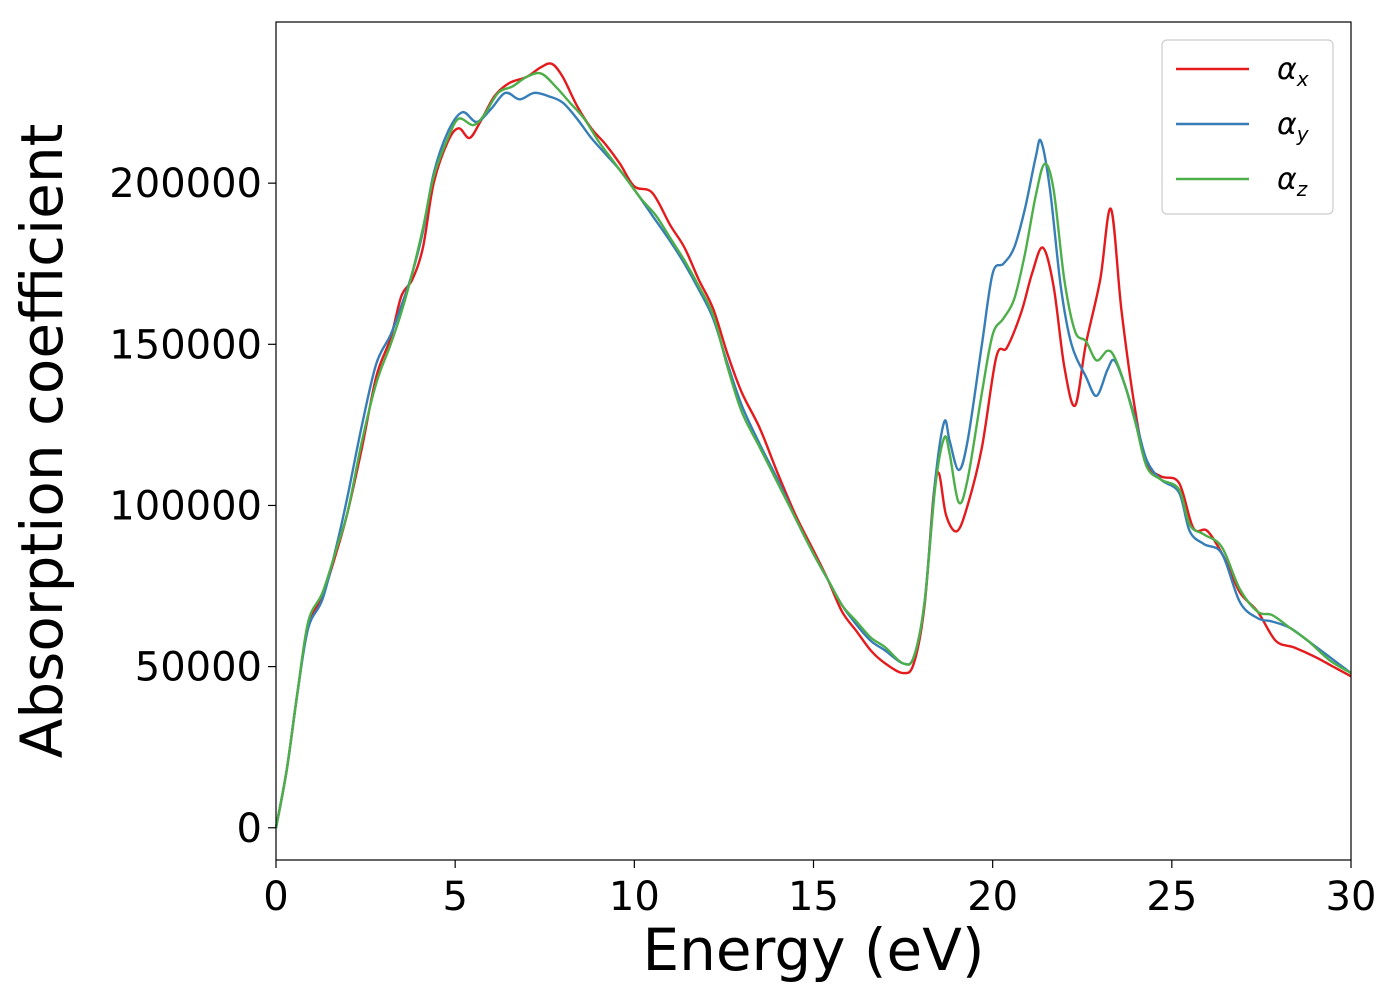  Describe the element at coordinates (249, 829) in the screenshot. I see `y-tick-label: 0` at that location.